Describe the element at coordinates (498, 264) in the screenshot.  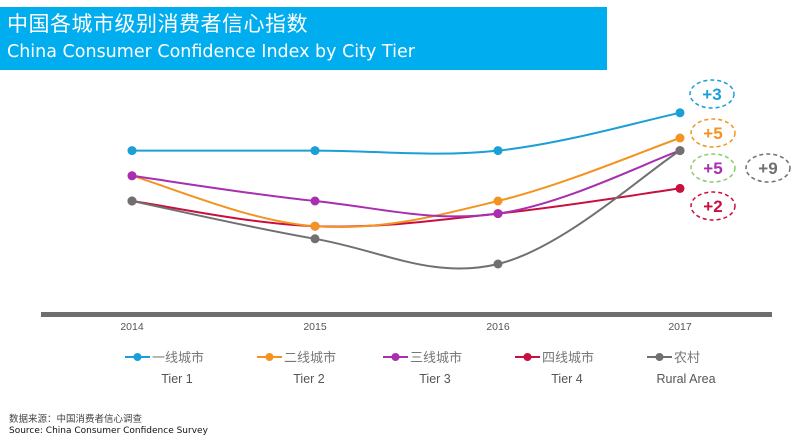
I see `data-point-rural-area-2016` at that location.